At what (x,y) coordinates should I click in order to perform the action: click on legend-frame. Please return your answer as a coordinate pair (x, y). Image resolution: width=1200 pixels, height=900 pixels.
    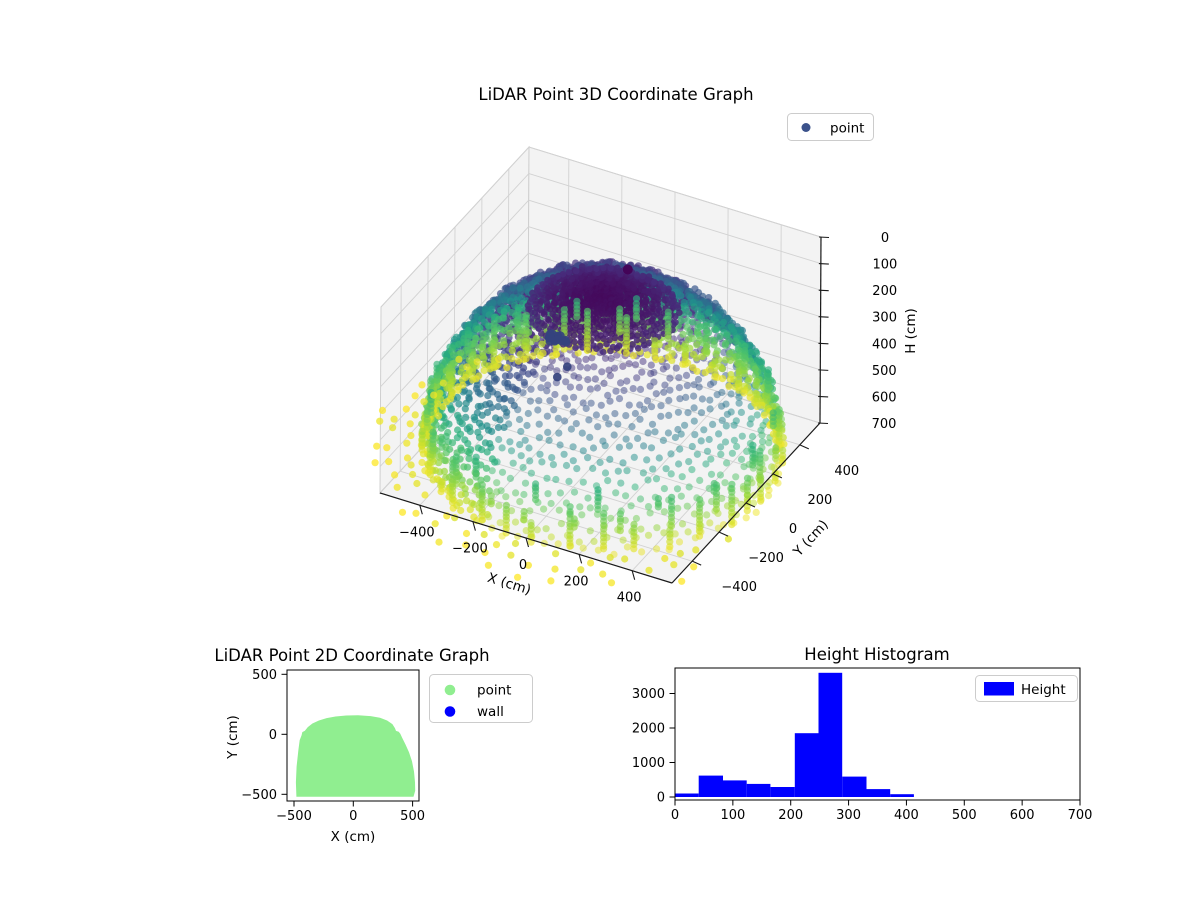
    Looking at the image, I should click on (481, 698).